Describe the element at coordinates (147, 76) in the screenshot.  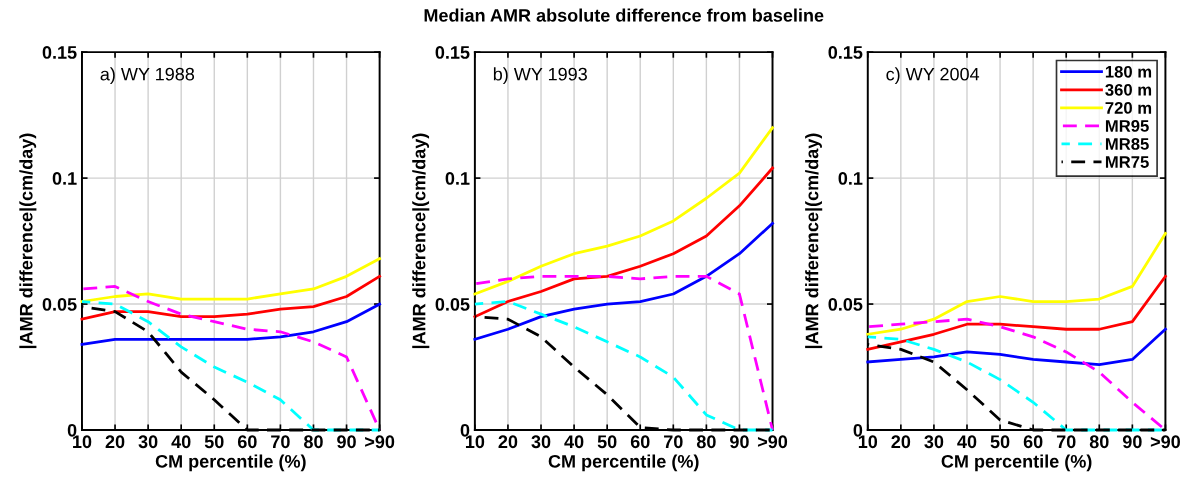
I see `annotation: a) WY 1988` at that location.